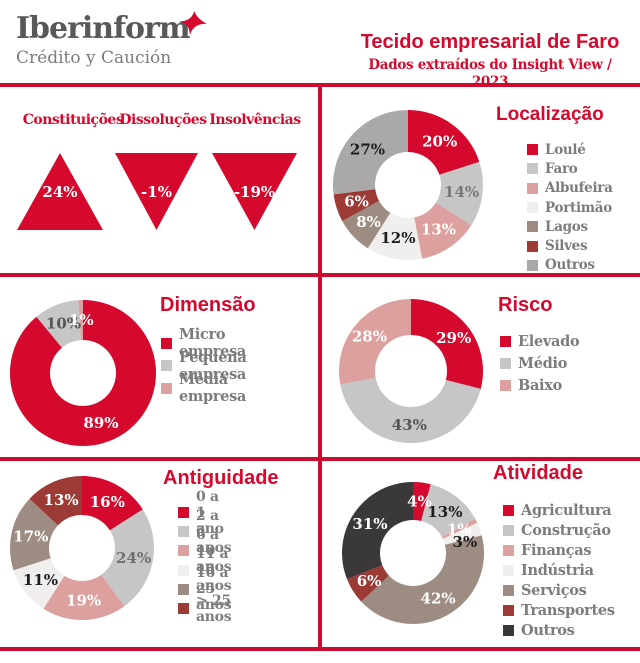 The height and width of the screenshot is (663, 640). Describe the element at coordinates (538, 473) in the screenshot. I see `chart-title-atividade: Atividade` at that location.